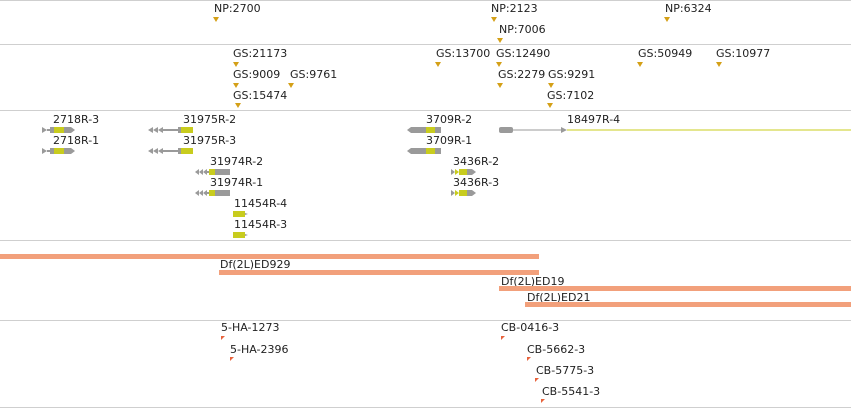 This screenshot has height=408, width=851. I want to click on transcript-label: 3709R-1, so click(449, 140).